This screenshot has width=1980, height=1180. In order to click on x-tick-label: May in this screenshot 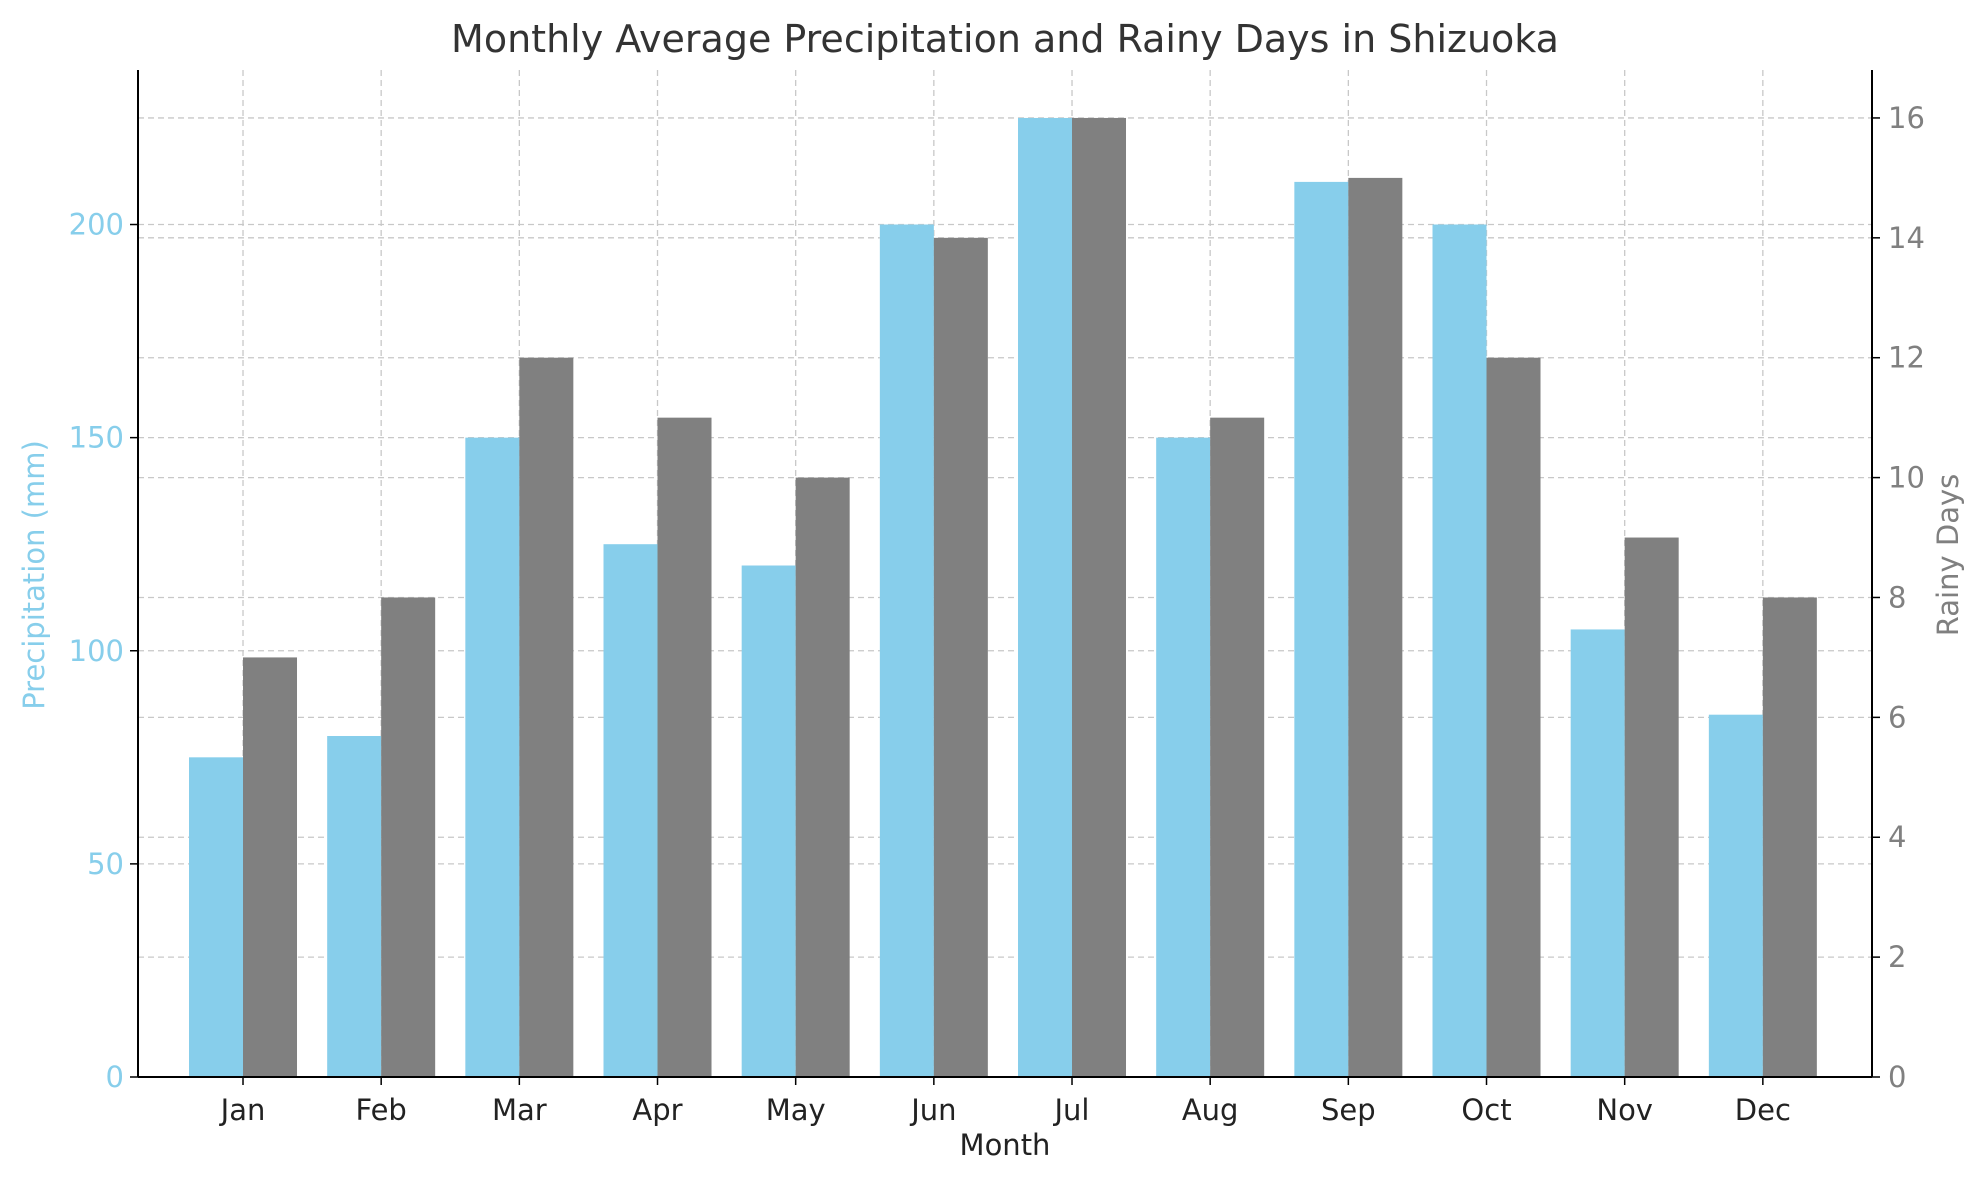, I will do `click(796, 1110)`.